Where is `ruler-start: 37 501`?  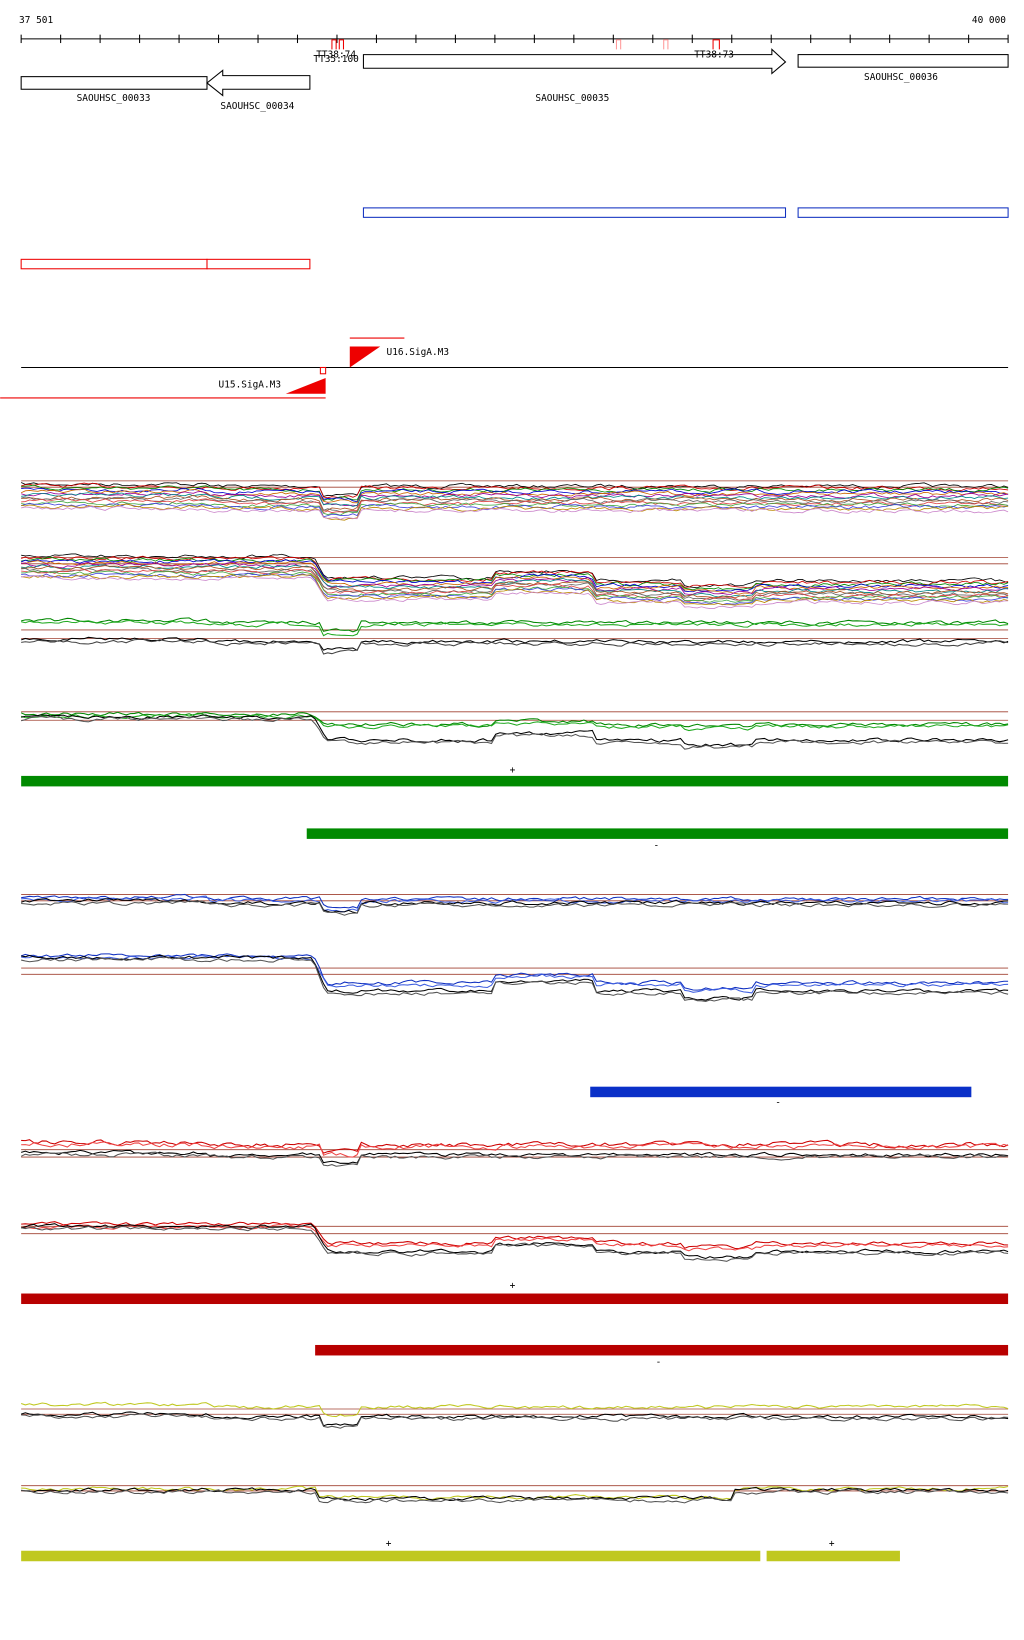 ruler-start: 37 501 is located at coordinates (36, 20).